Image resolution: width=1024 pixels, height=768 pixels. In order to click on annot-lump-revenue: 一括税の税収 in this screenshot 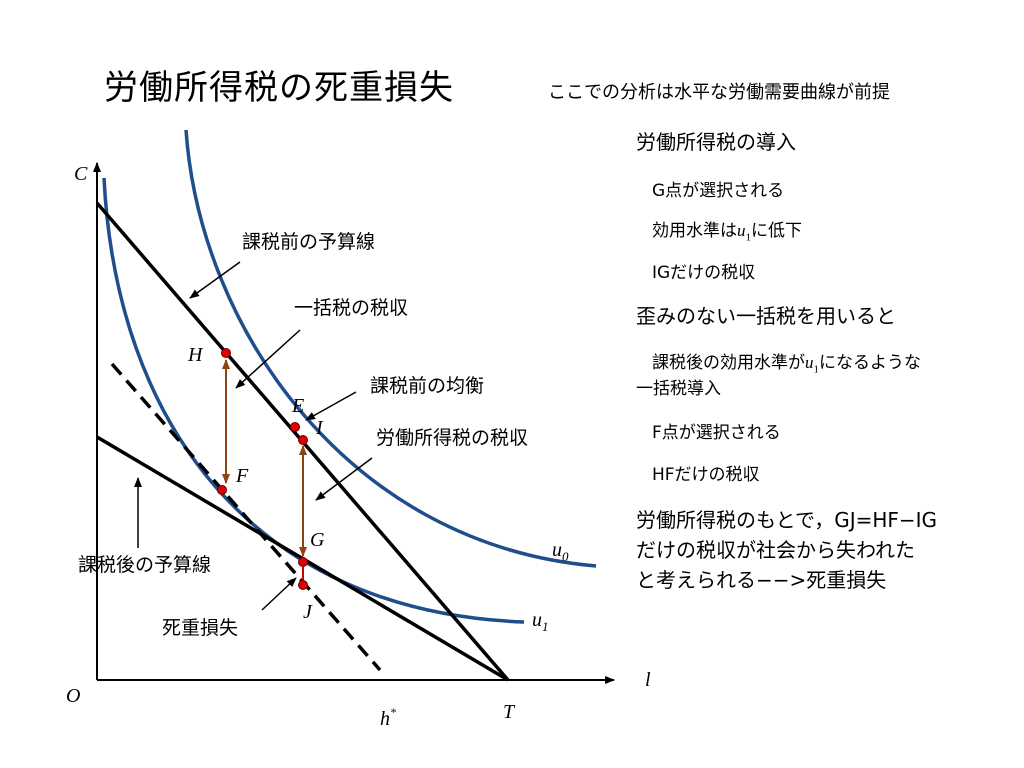, I will do `click(351, 308)`.